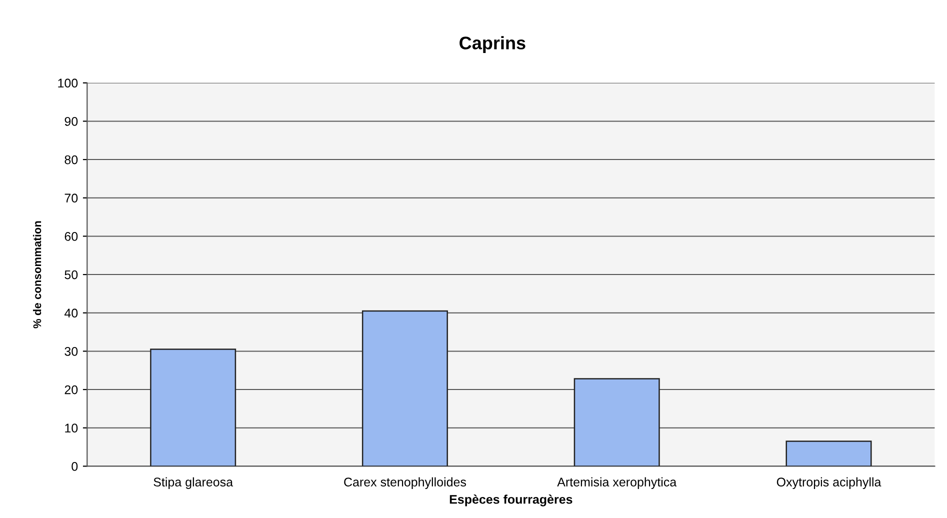 The height and width of the screenshot is (518, 947). I want to click on y-tick-label: 50, so click(71, 275).